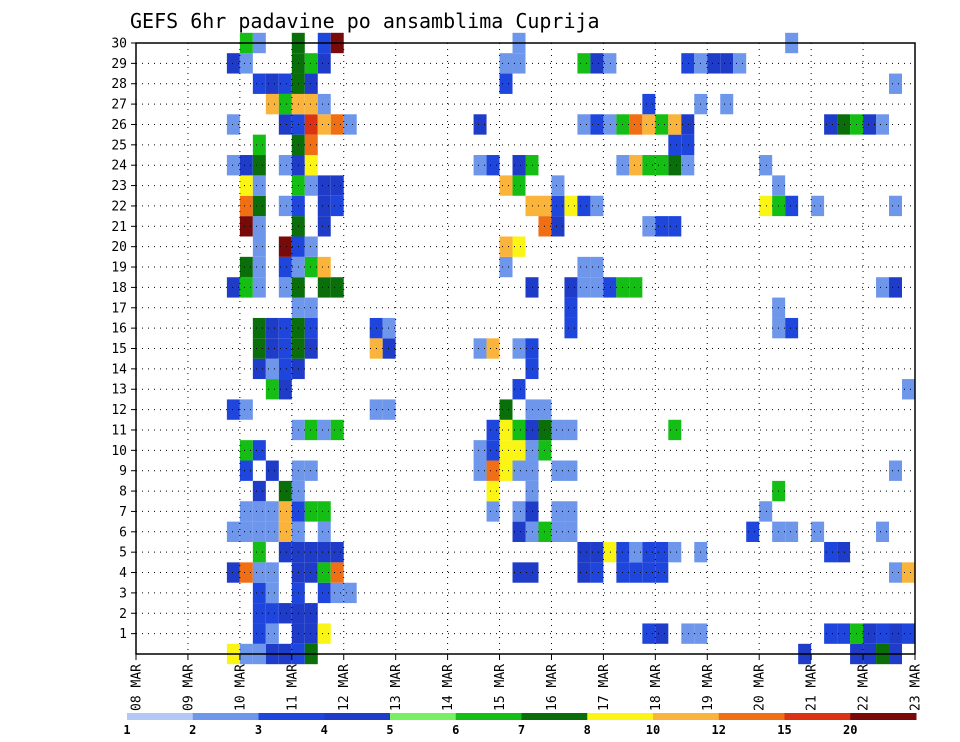 The width and height of the screenshot is (960, 742). Describe the element at coordinates (119, 186) in the screenshot. I see `y-tick-label: 23` at that location.